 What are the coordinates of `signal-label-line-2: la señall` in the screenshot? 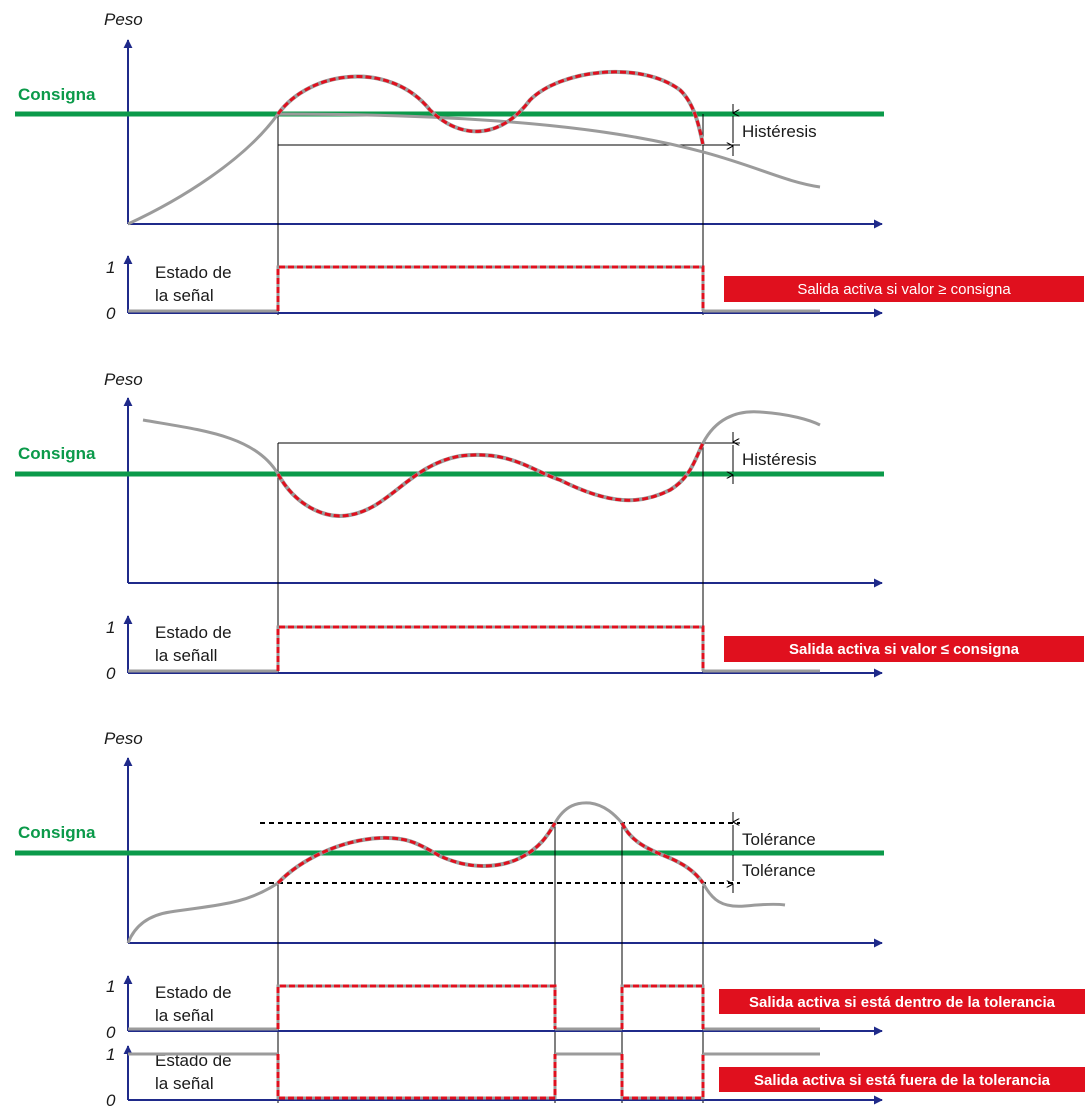 It's located at (186, 655).